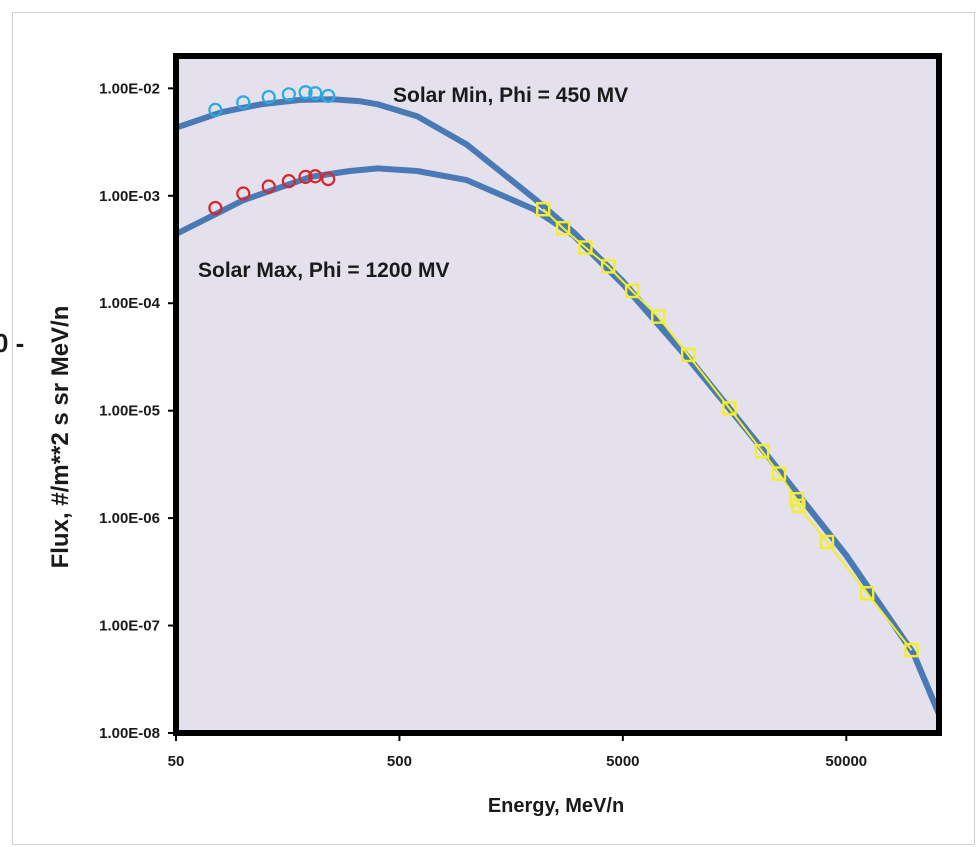 Image resolution: width=977 pixels, height=847 pixels. I want to click on left-margin-fragment: 0 -, so click(12, 343).